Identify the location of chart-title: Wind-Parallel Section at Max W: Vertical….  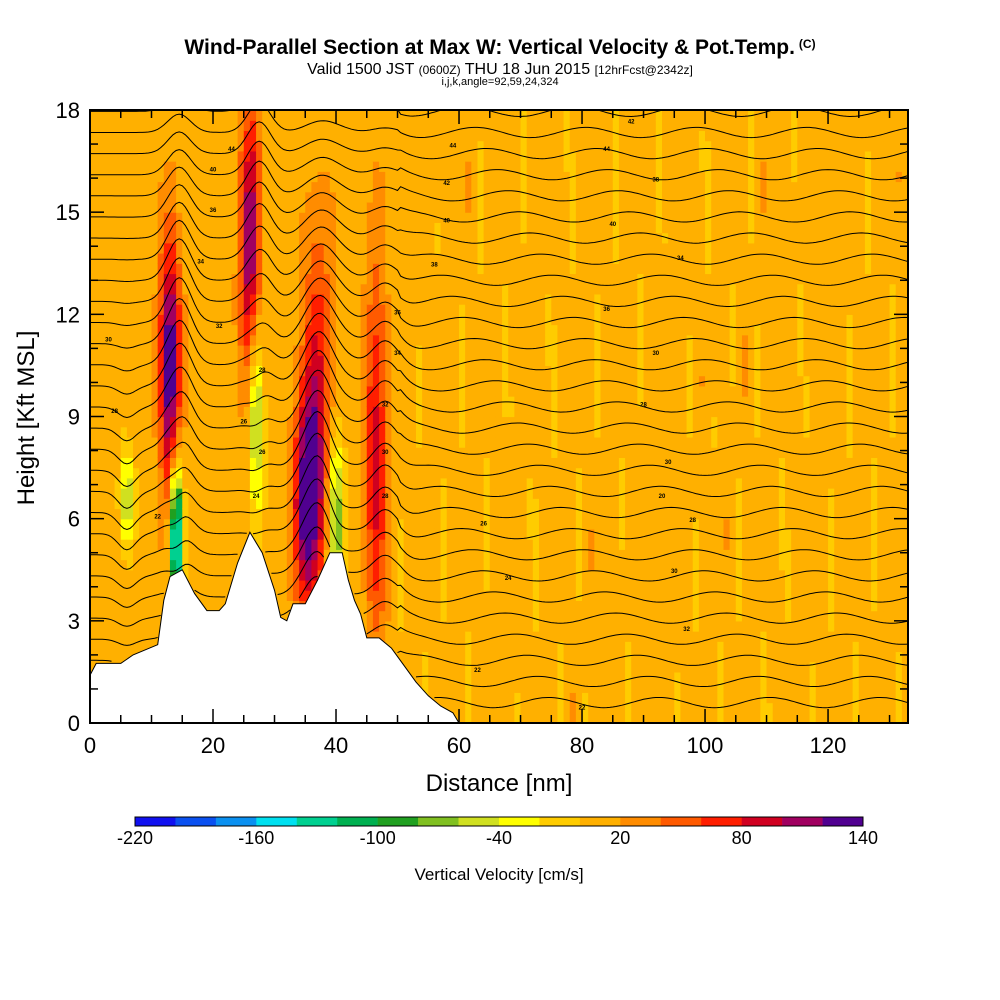
(500, 48).